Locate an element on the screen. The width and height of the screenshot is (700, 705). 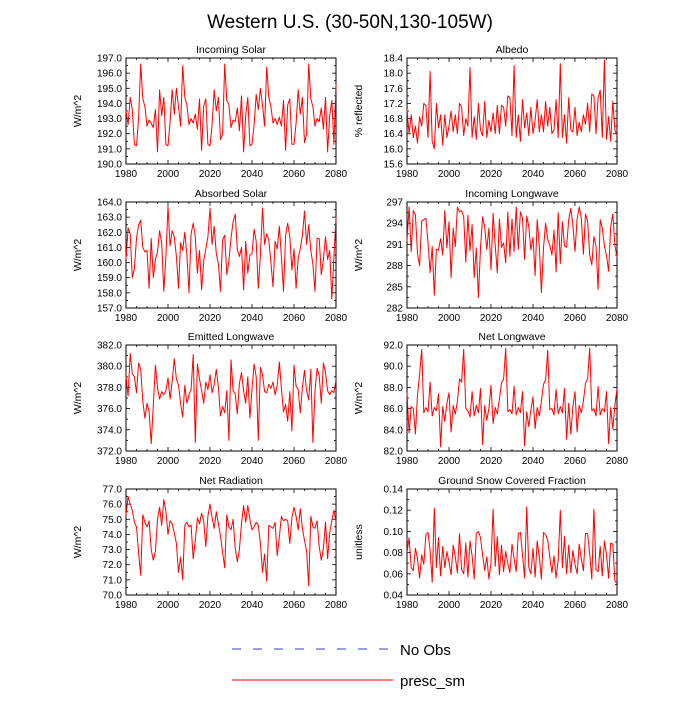
y-tick-label: 75.0 is located at coordinates (113, 520).